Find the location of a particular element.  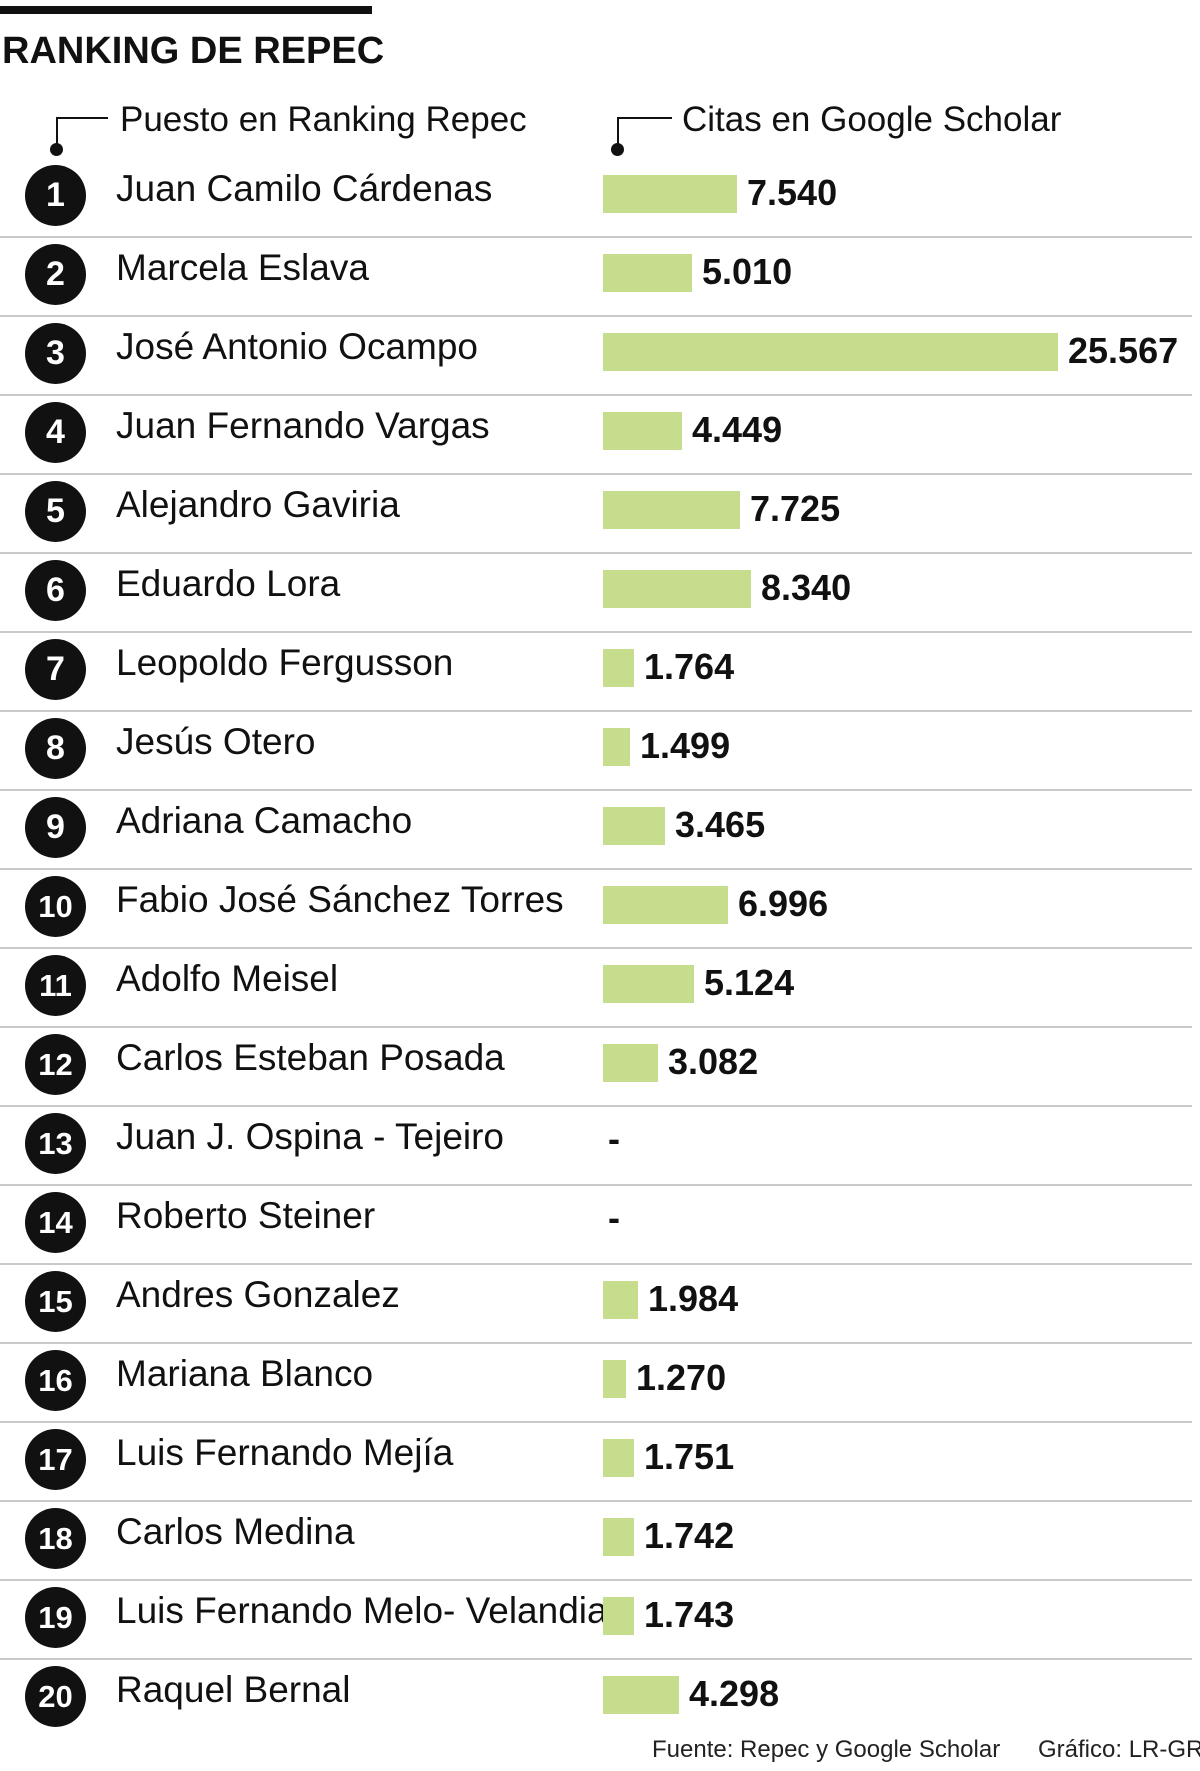

economist-name: Juan J. Ospina - Tejeiro is located at coordinates (310, 1136).